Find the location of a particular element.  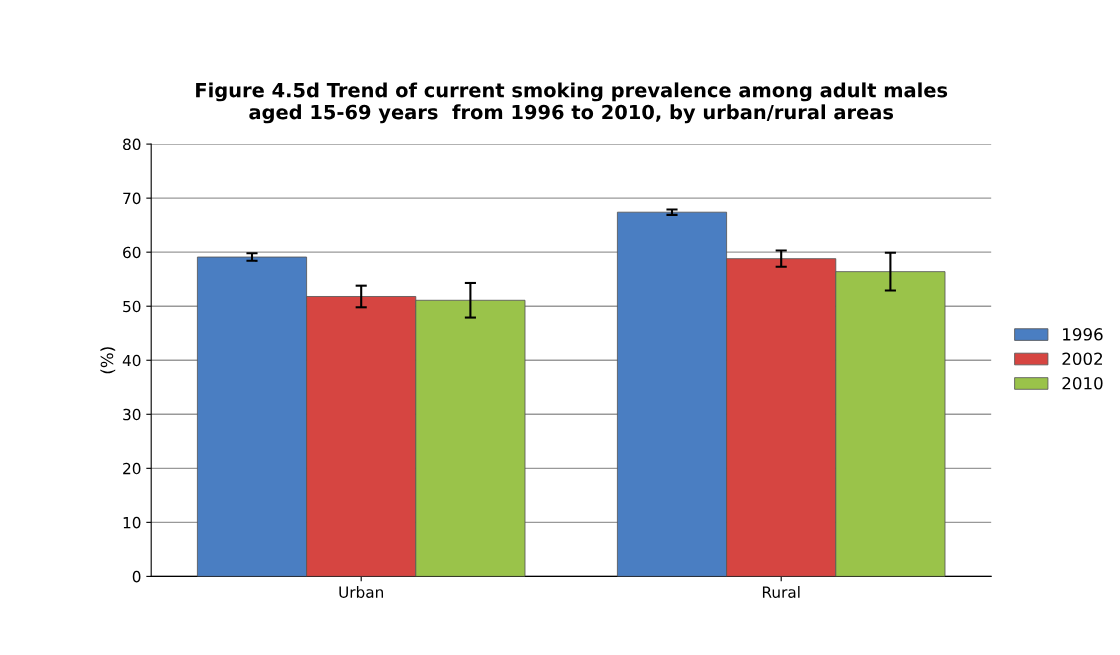

y-tick-label: 80 is located at coordinates (132, 144).